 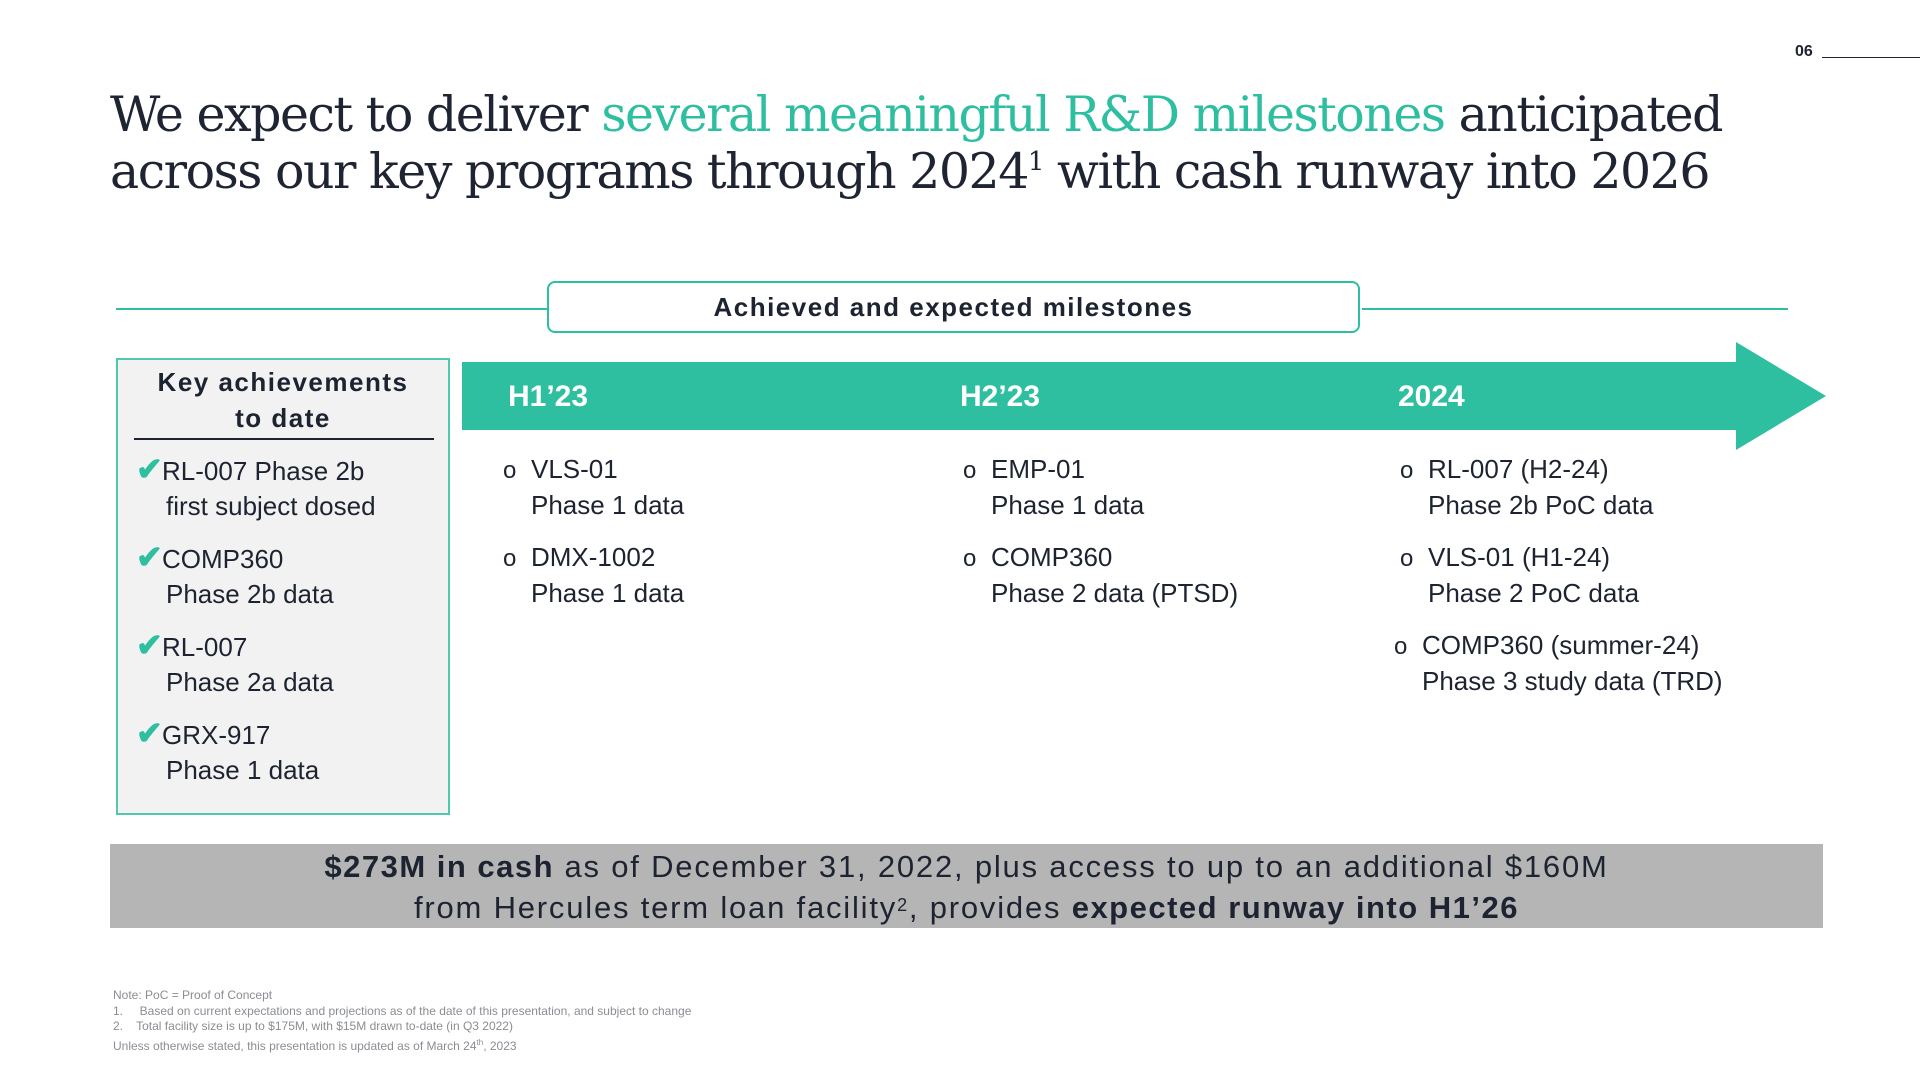 What do you see at coordinates (1376, 171) in the screenshot?
I see `title-part3: with cash runway into 2026` at bounding box center [1376, 171].